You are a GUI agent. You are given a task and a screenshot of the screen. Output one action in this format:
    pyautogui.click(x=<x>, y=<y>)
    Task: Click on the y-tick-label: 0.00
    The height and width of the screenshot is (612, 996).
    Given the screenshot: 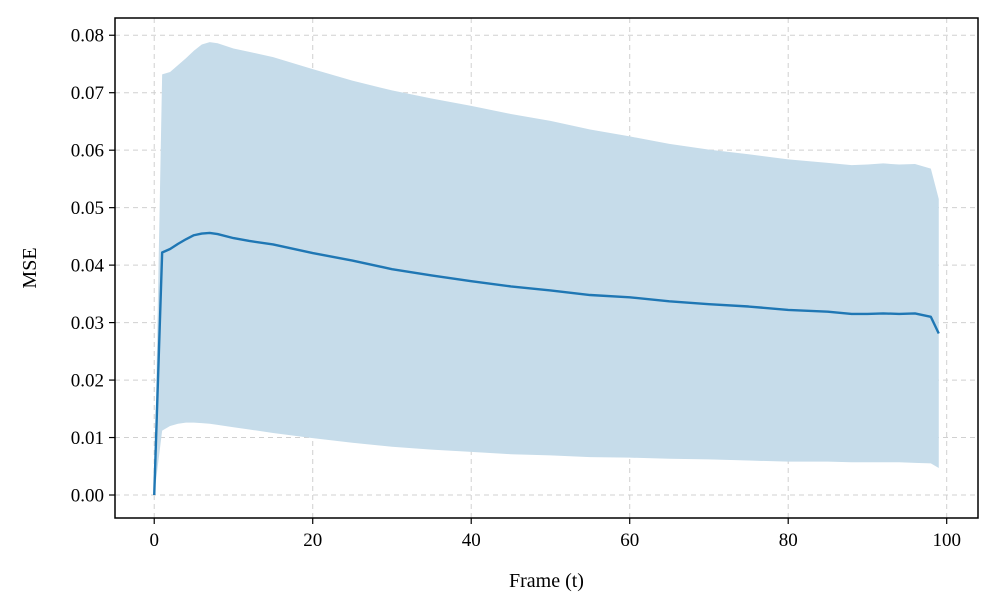 What is the action you would take?
    pyautogui.click(x=87, y=496)
    